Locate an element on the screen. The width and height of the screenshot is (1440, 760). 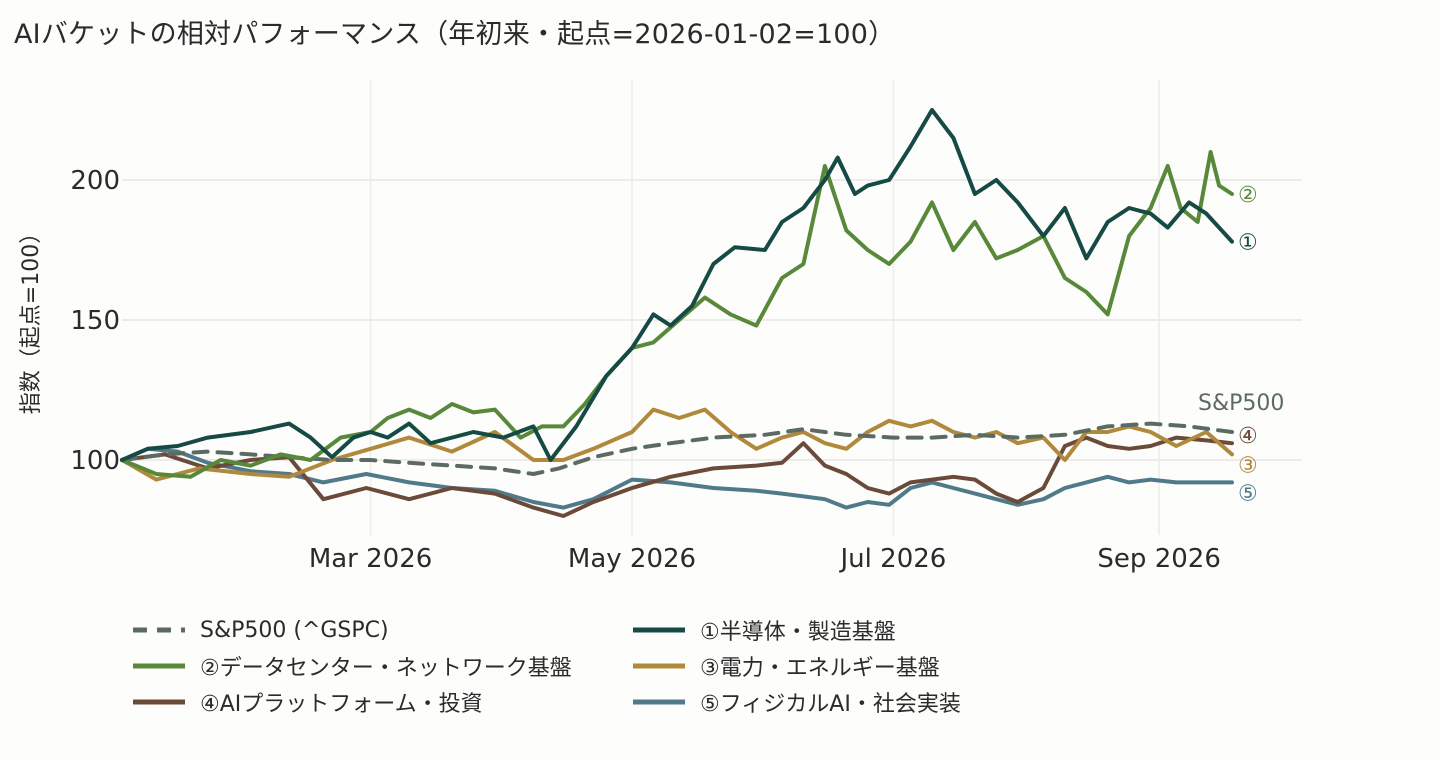
x-tick-label: Mar 2026 is located at coordinates (371, 559).